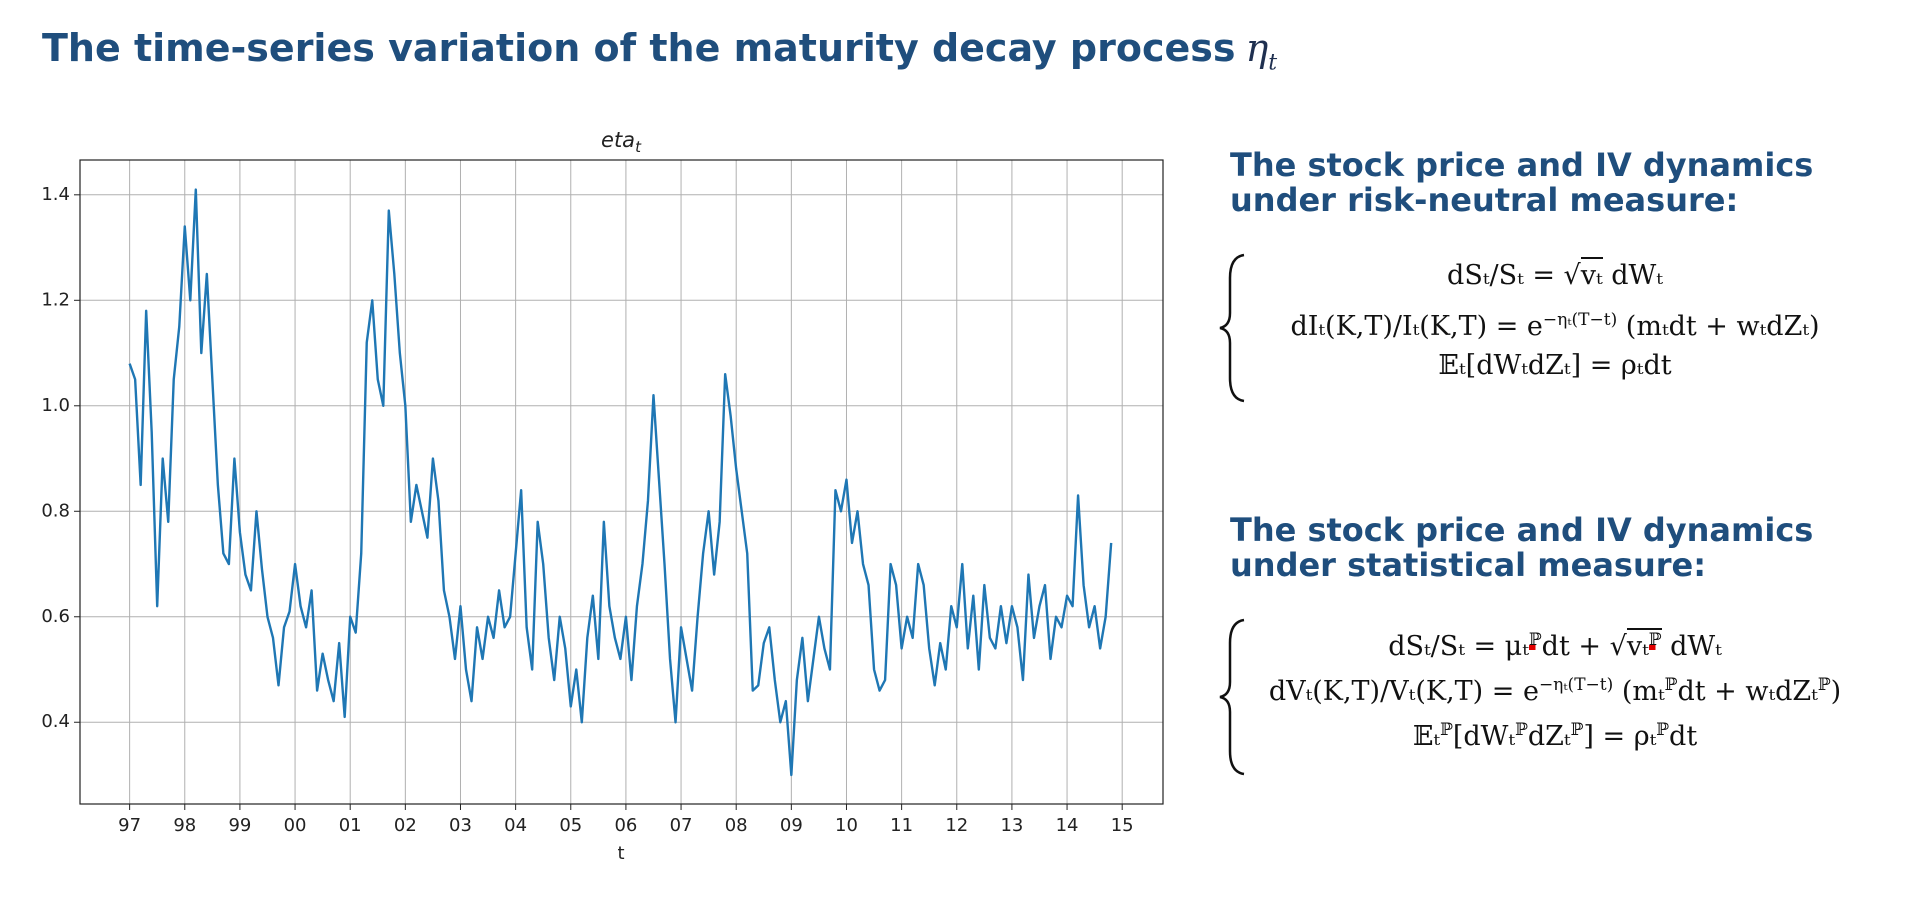 This screenshot has height=900, width=1919. What do you see at coordinates (55, 510) in the screenshot?
I see `y-tick-label: 0.8` at bounding box center [55, 510].